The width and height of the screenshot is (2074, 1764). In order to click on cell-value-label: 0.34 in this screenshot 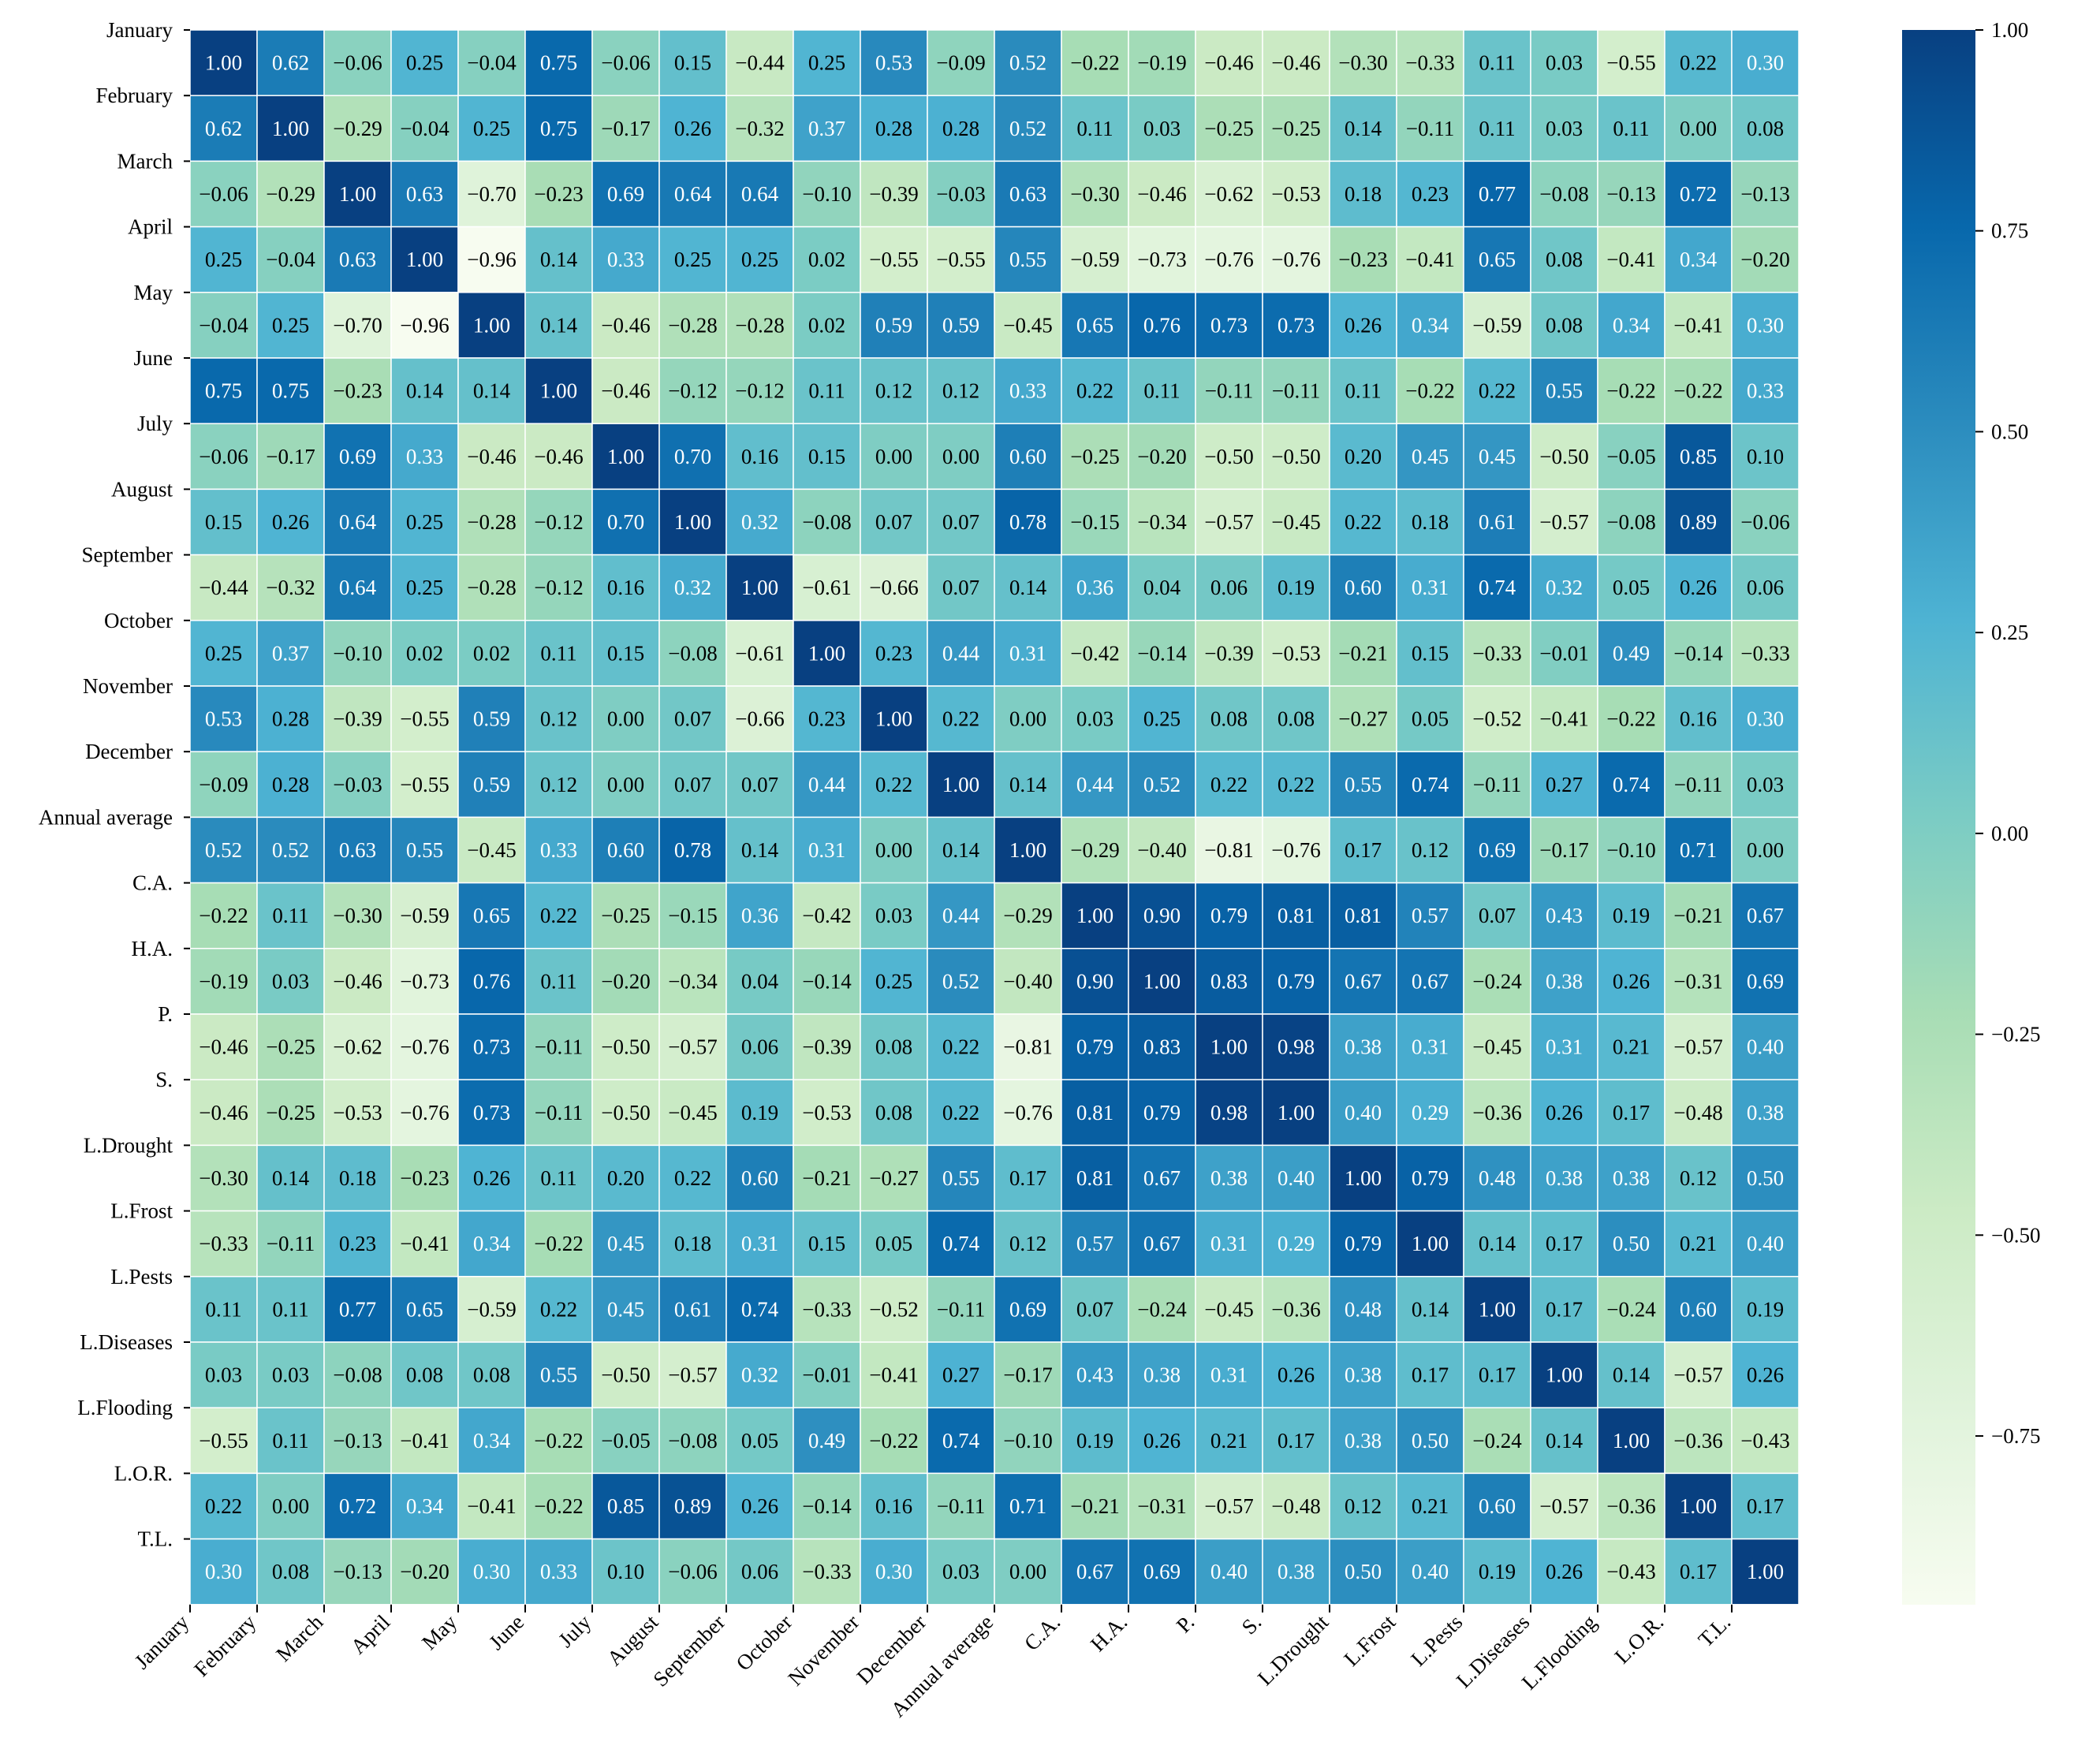, I will do `click(425, 1506)`.